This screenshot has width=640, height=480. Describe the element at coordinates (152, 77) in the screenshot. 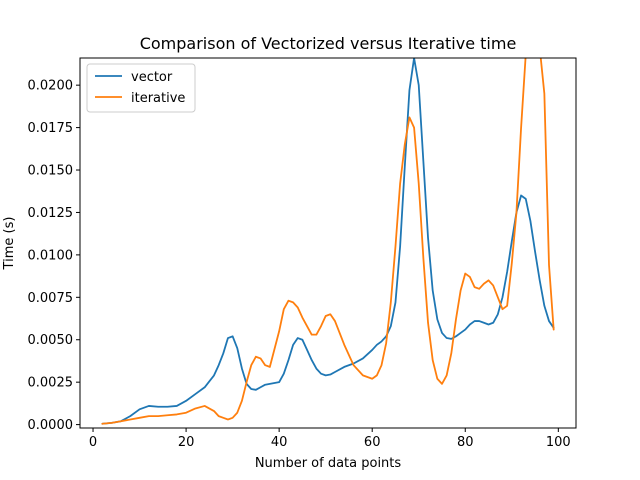

I see `legend-label-vector: vector` at that location.